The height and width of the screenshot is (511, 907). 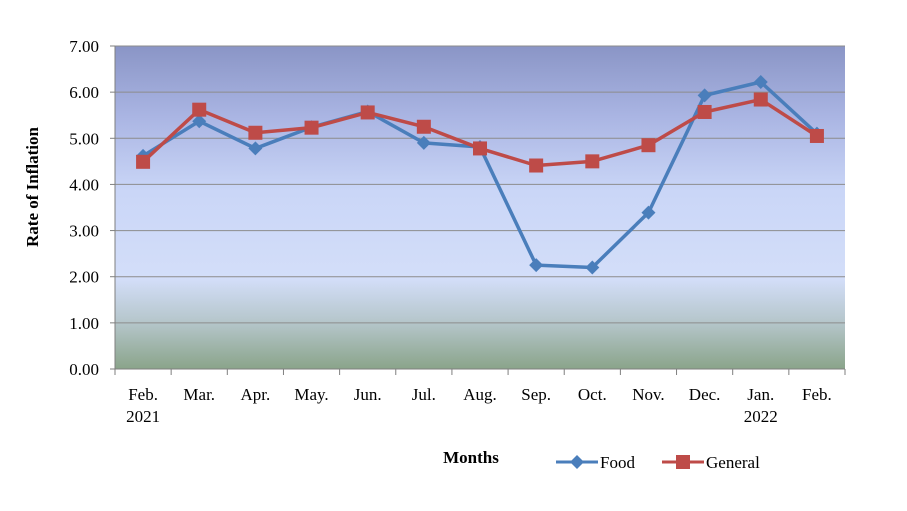 What do you see at coordinates (592, 394) in the screenshot?
I see `x-tick-label: Oct.` at bounding box center [592, 394].